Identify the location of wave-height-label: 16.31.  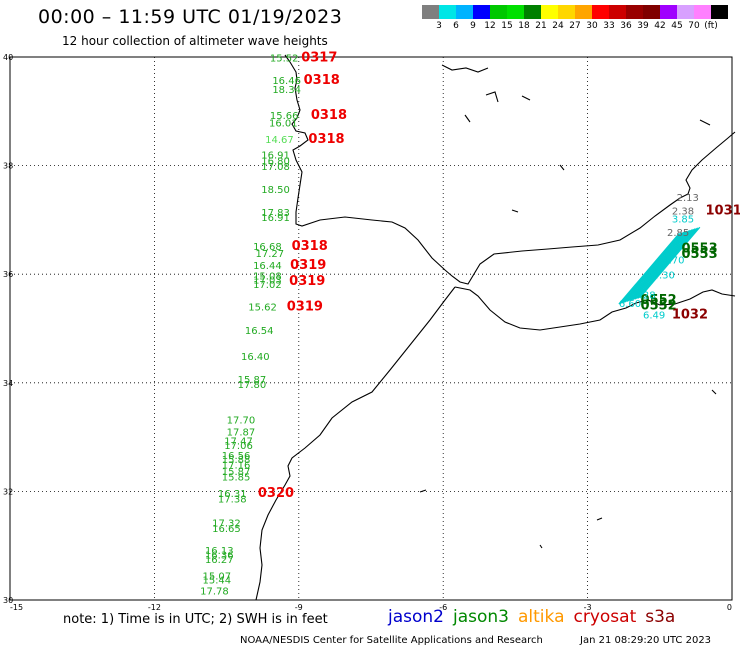
(232, 494).